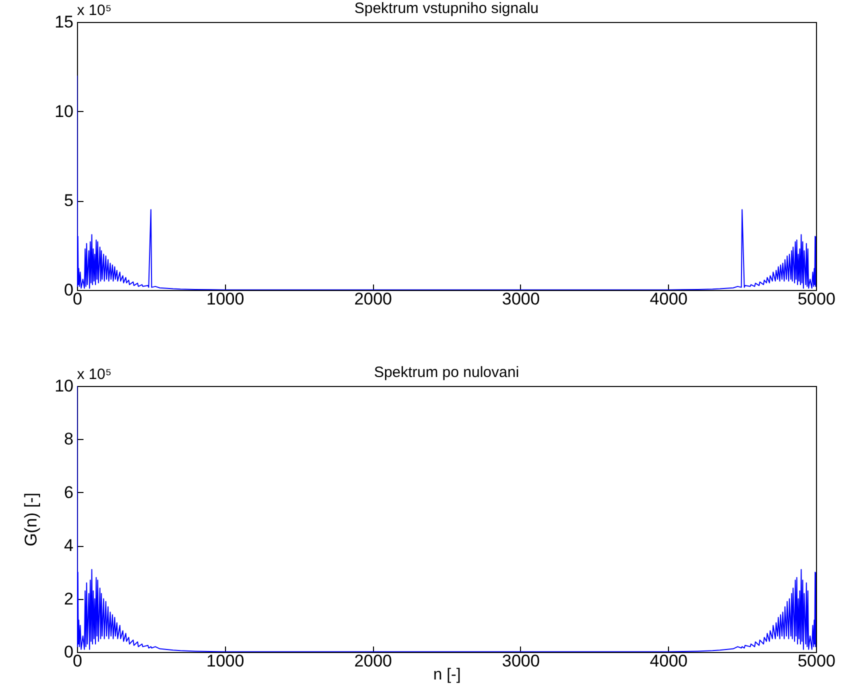 The width and height of the screenshot is (842, 686). Describe the element at coordinates (446, 8) in the screenshot. I see `chart-title: Spektrum vstupniho signalu` at that location.